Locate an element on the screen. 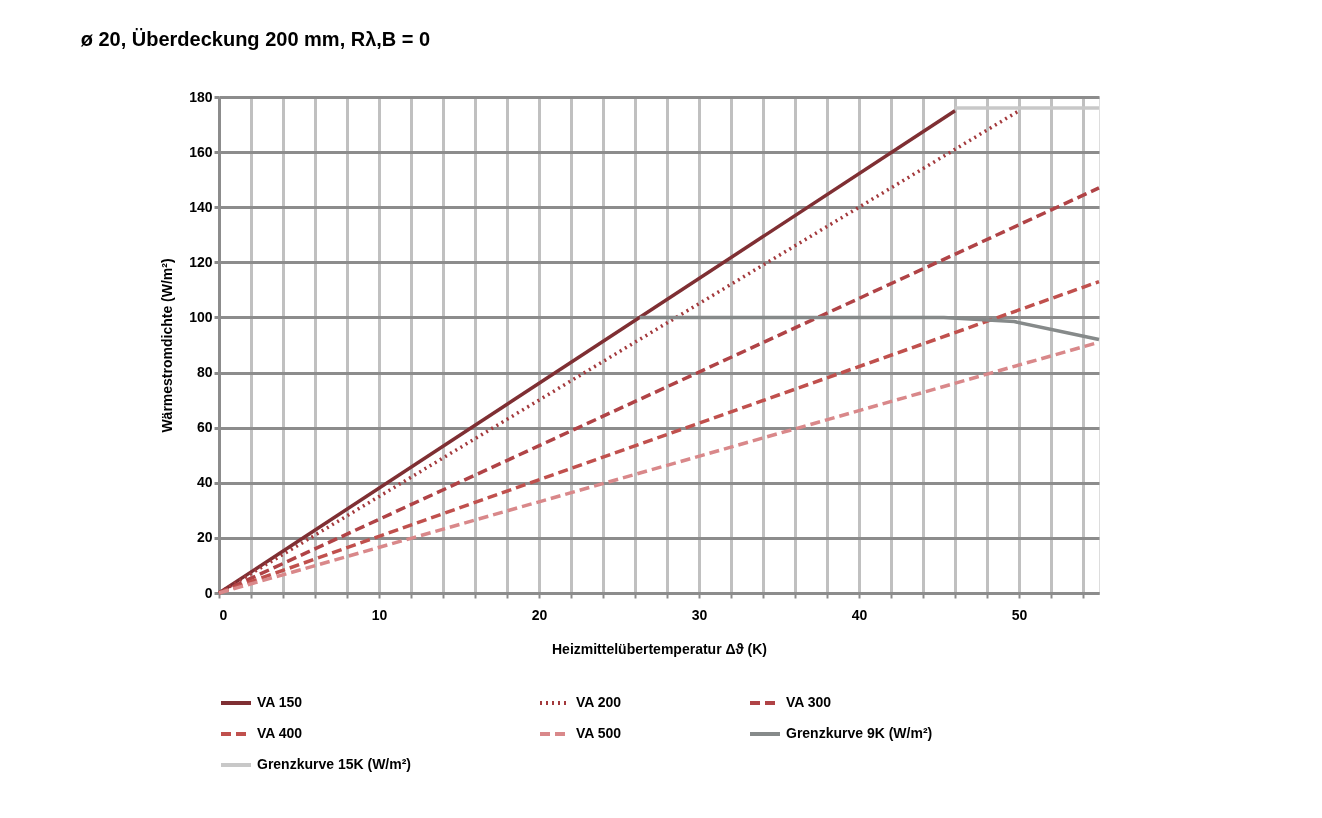  legend-label: Grenzkurve 9K (W/m²) is located at coordinates (859, 733).